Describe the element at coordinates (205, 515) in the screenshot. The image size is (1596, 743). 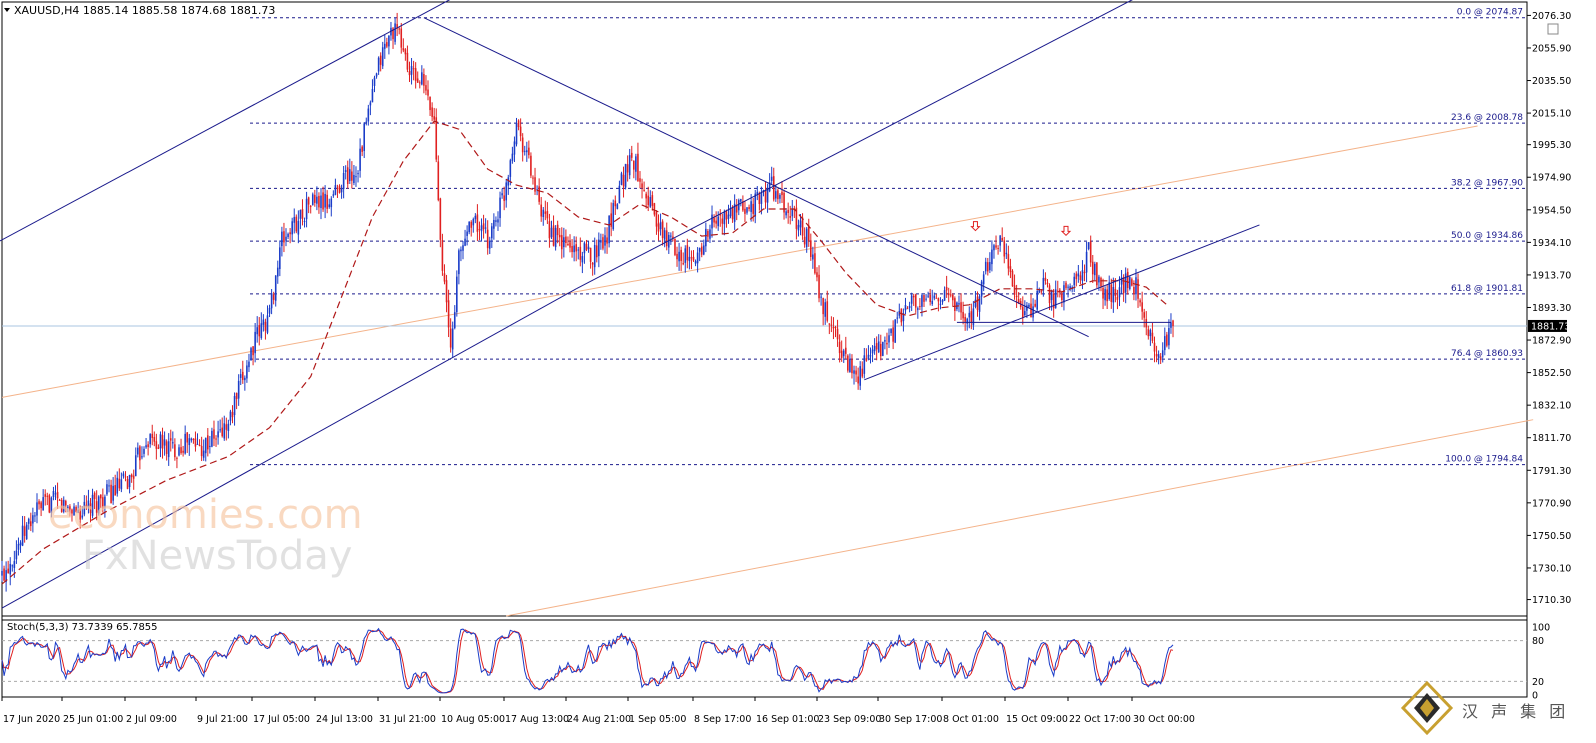
I see `watermark-economies: economies.com` at that location.